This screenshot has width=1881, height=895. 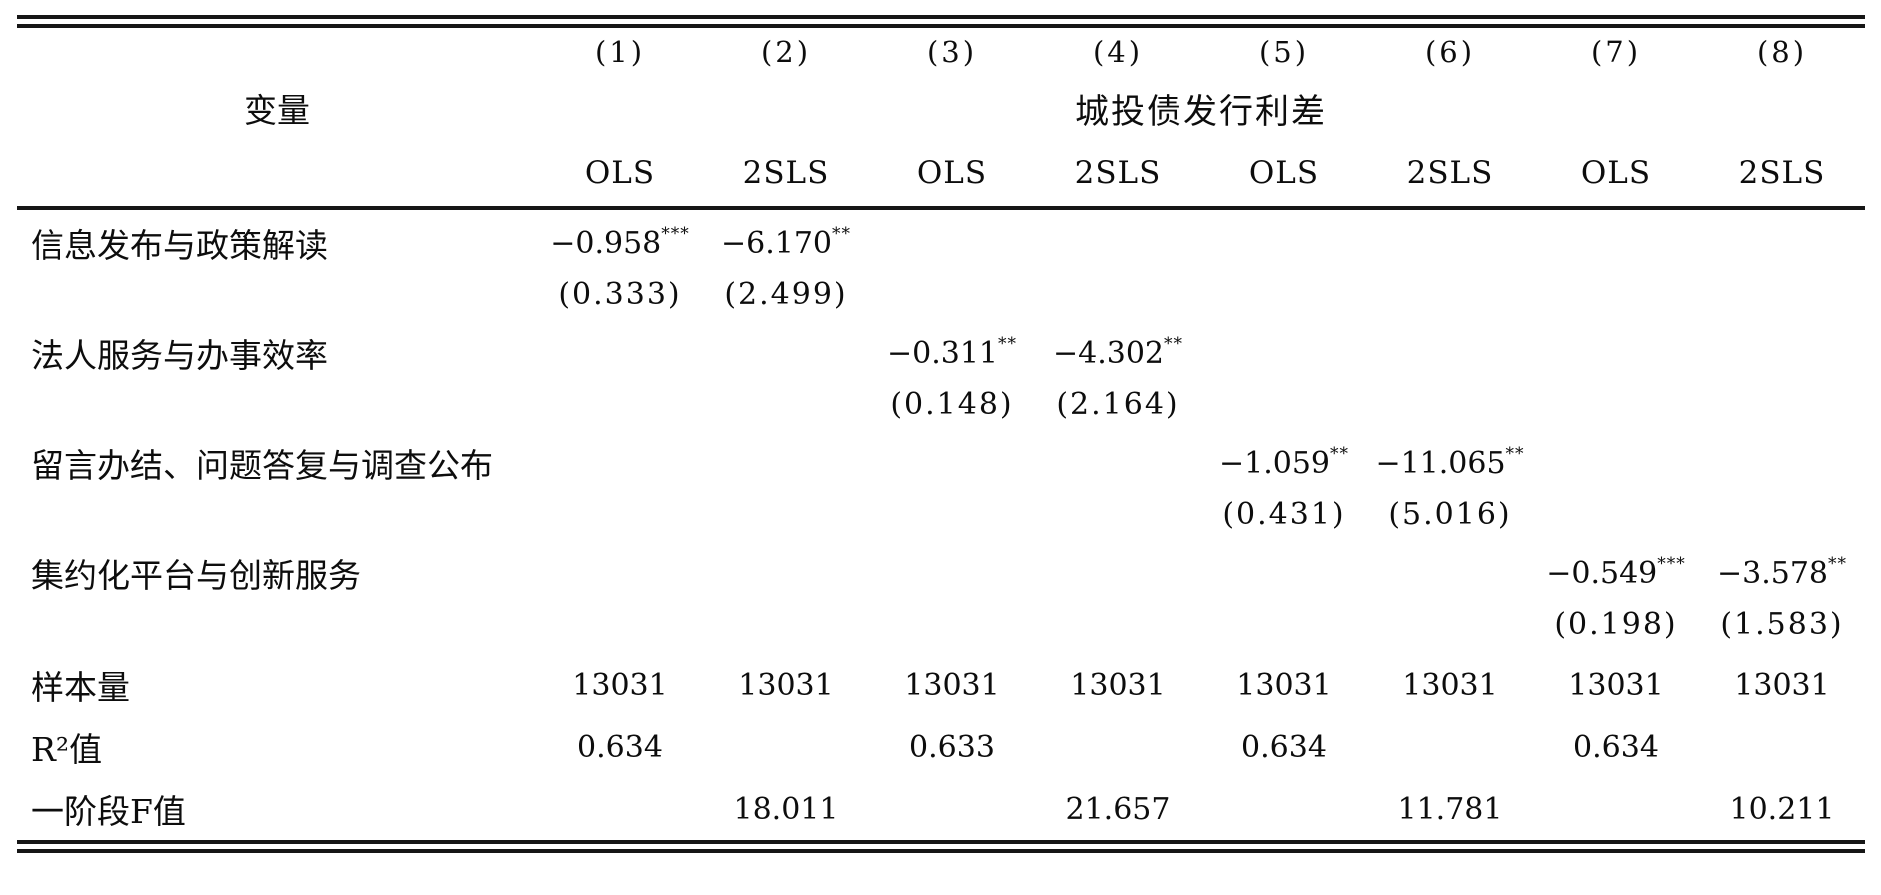 What do you see at coordinates (1450, 809) in the screenshot?
I see `statistic-value: 11.781` at bounding box center [1450, 809].